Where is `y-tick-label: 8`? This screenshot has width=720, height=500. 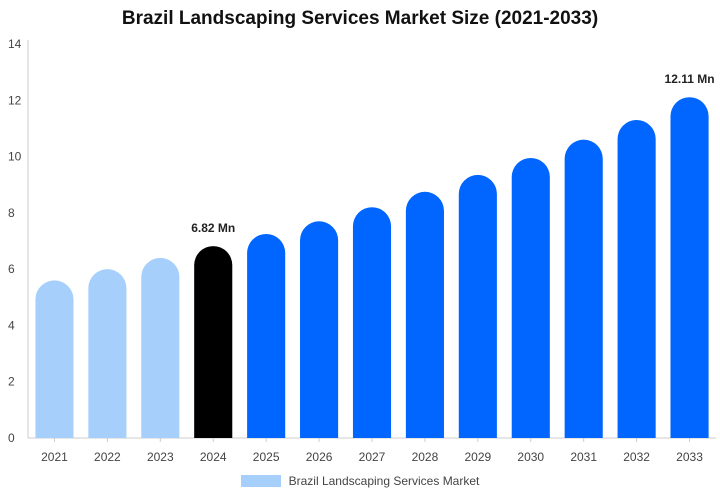 y-tick-label: 8 is located at coordinates (11, 213).